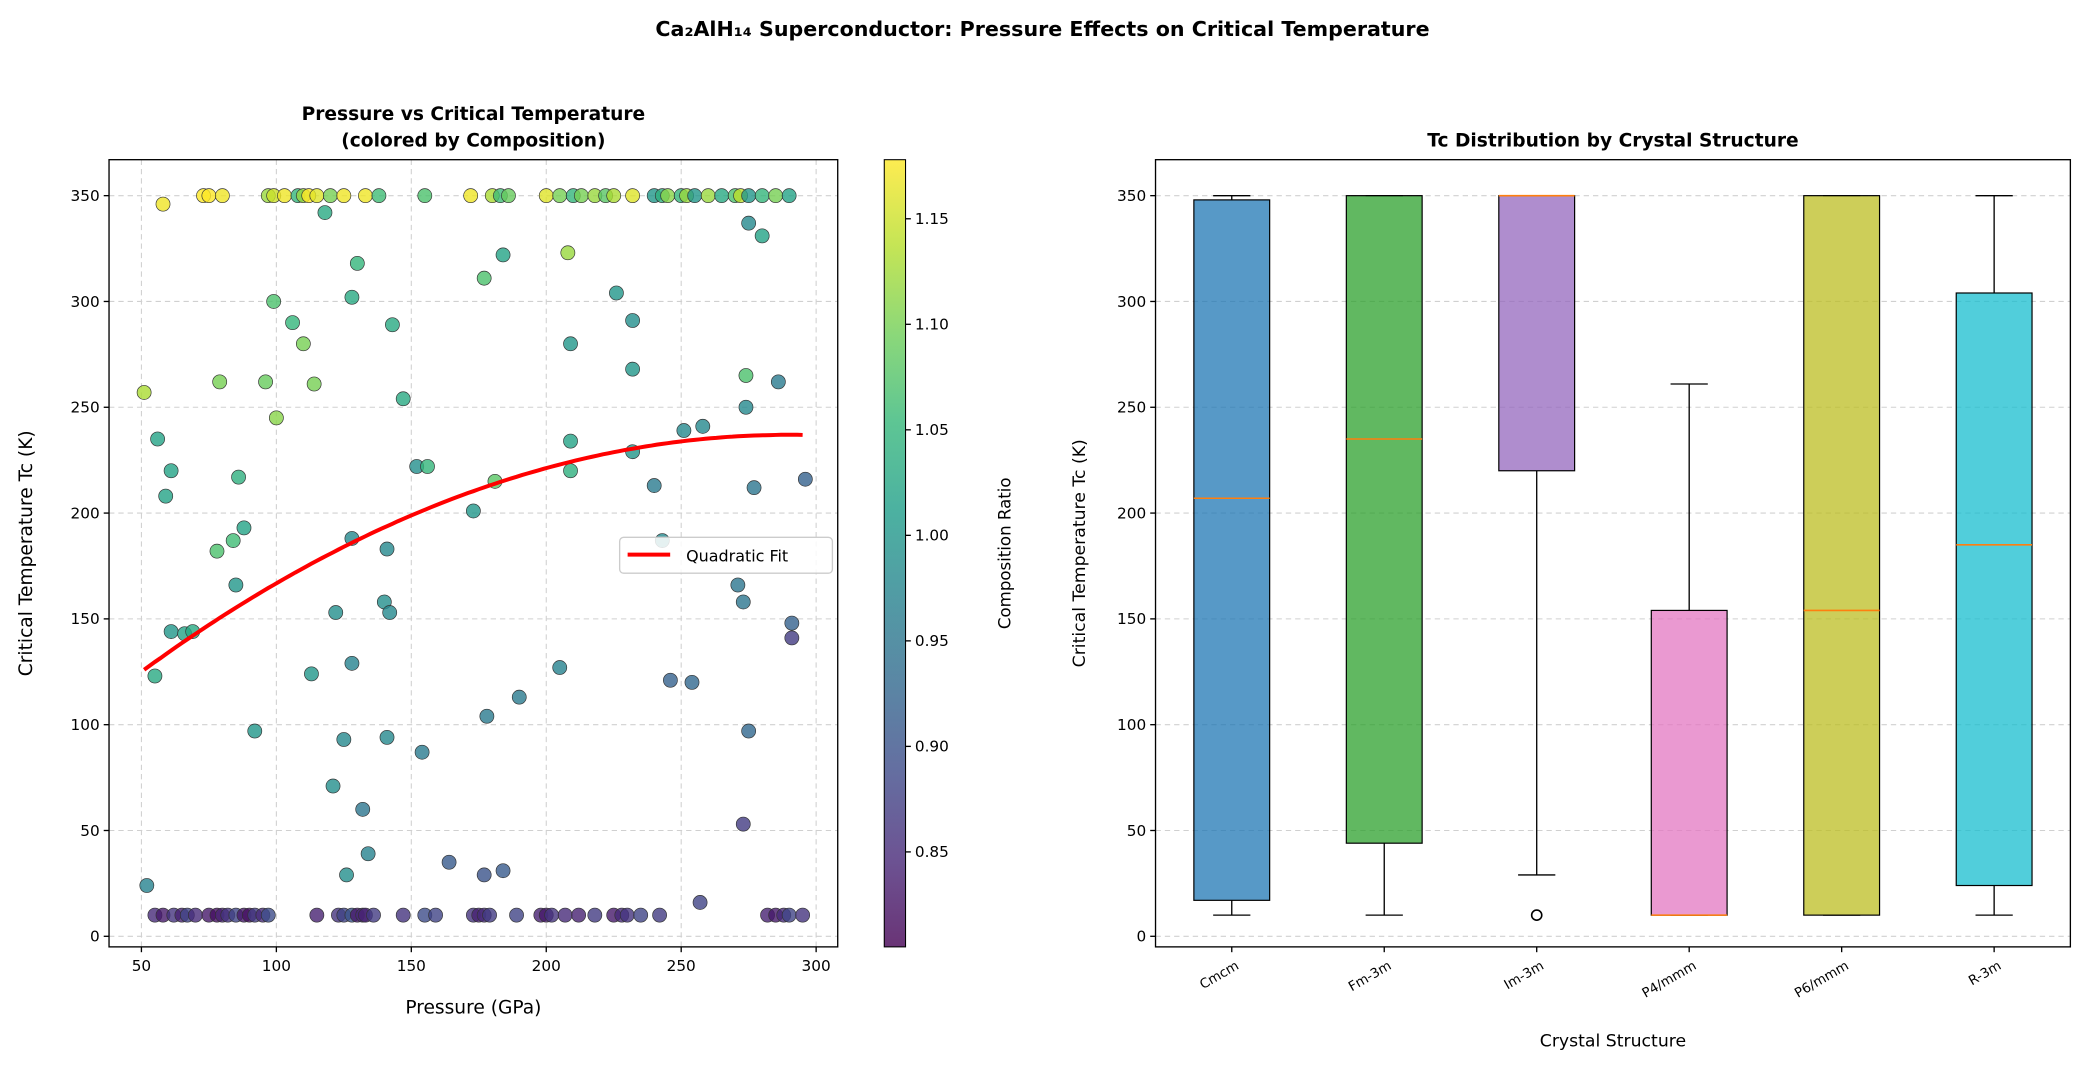 The image size is (2085, 1068). Describe the element at coordinates (411, 966) in the screenshot. I see `x-tick-label: 150` at that location.